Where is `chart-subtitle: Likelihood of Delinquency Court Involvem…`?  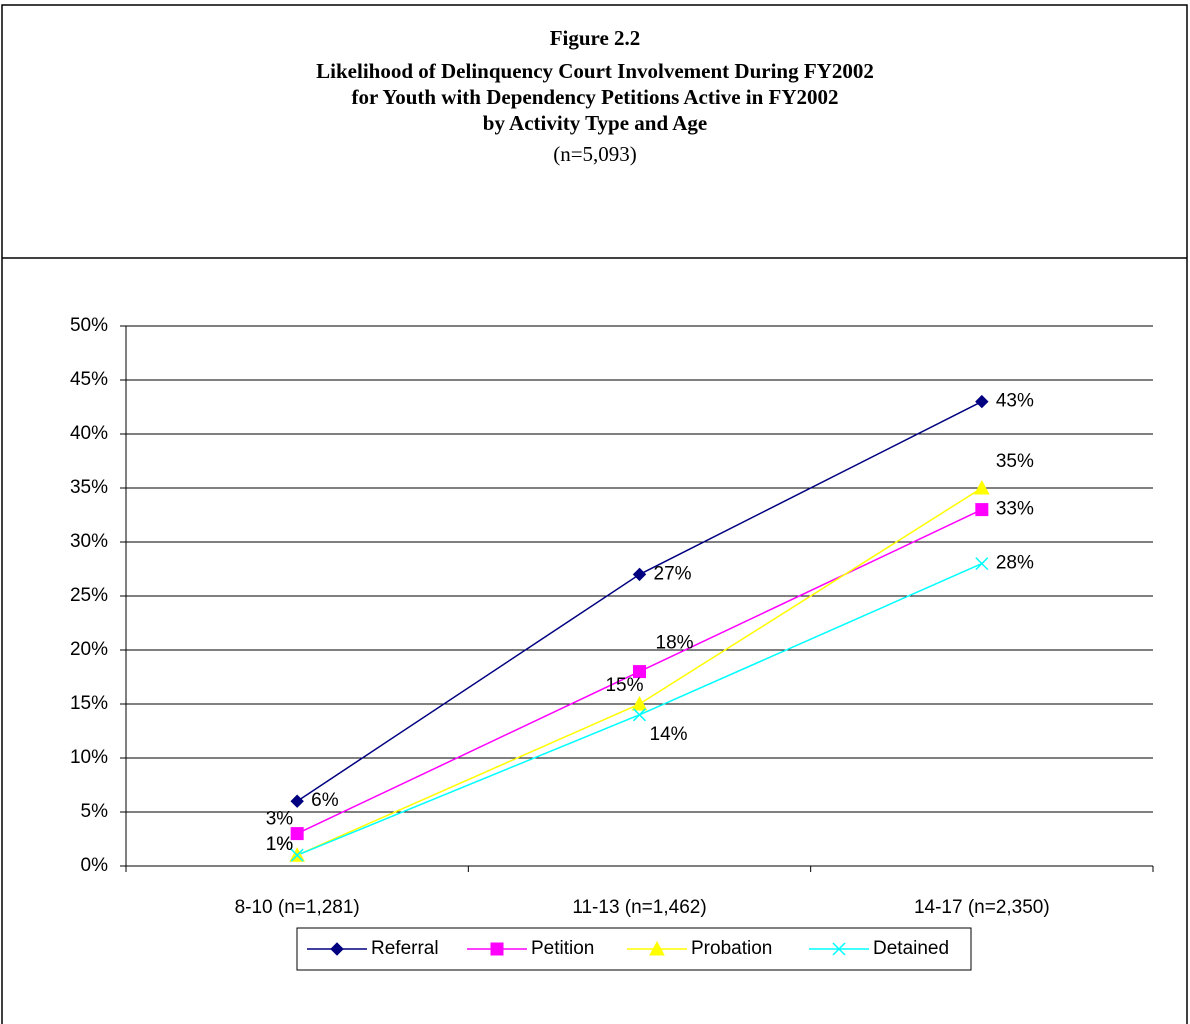 chart-subtitle: Likelihood of Delinquency Court Involvem… is located at coordinates (595, 71).